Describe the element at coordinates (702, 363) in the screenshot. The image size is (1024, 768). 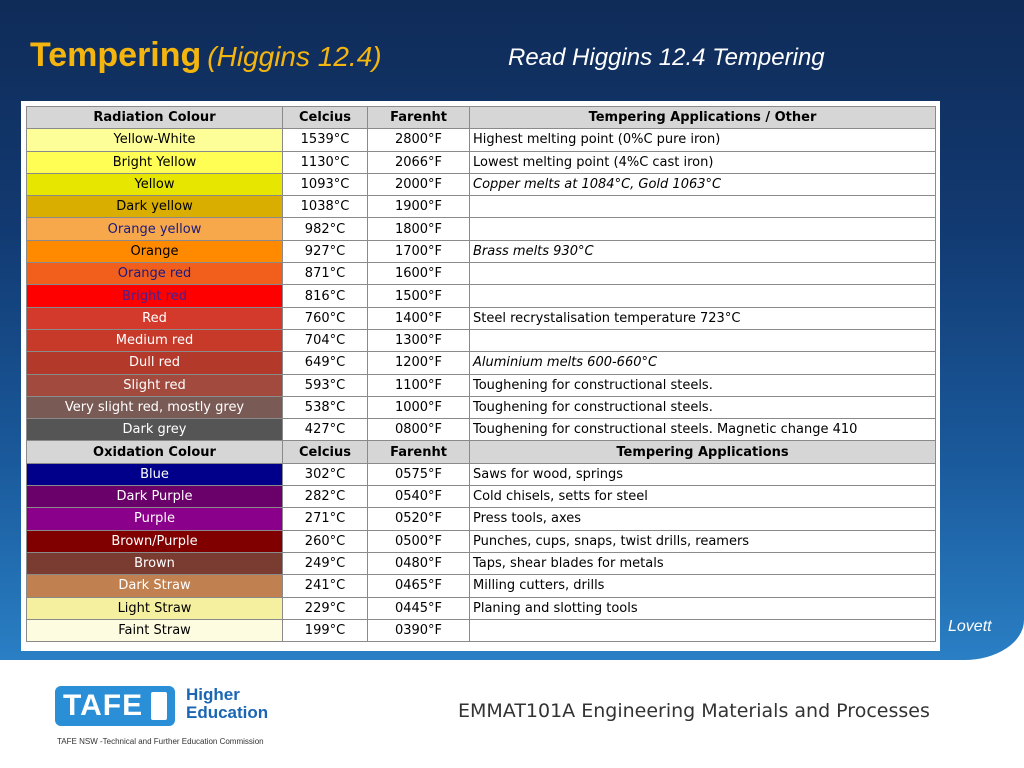
I see `application-cell: Aluminium melts 600-660°C` at that location.